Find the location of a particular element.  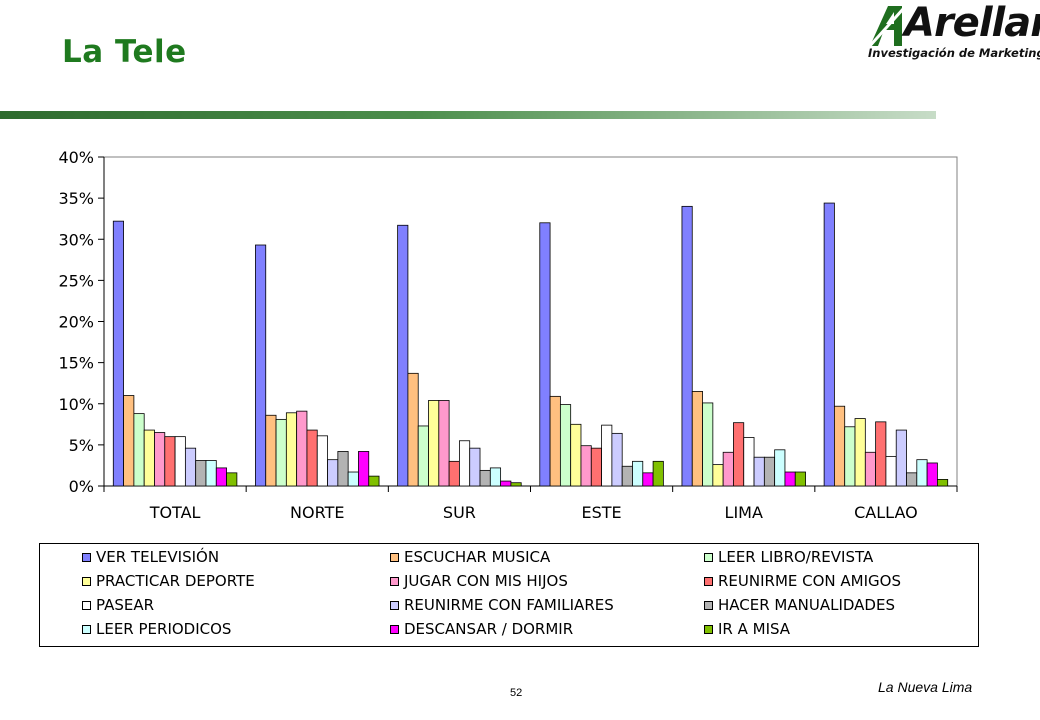

legend-item: LEER PERIODICOS is located at coordinates (156, 629).